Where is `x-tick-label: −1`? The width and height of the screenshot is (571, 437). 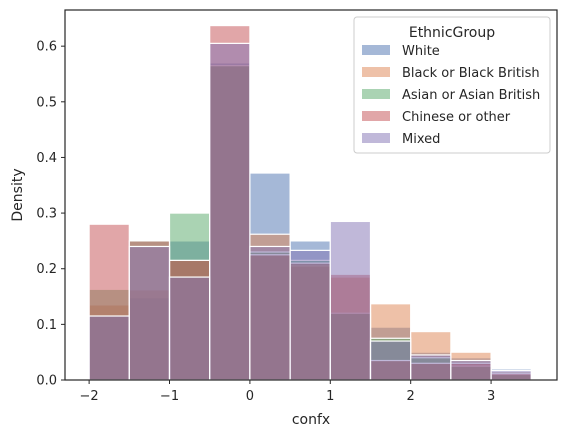 x-tick-label: −1 is located at coordinates (169, 396).